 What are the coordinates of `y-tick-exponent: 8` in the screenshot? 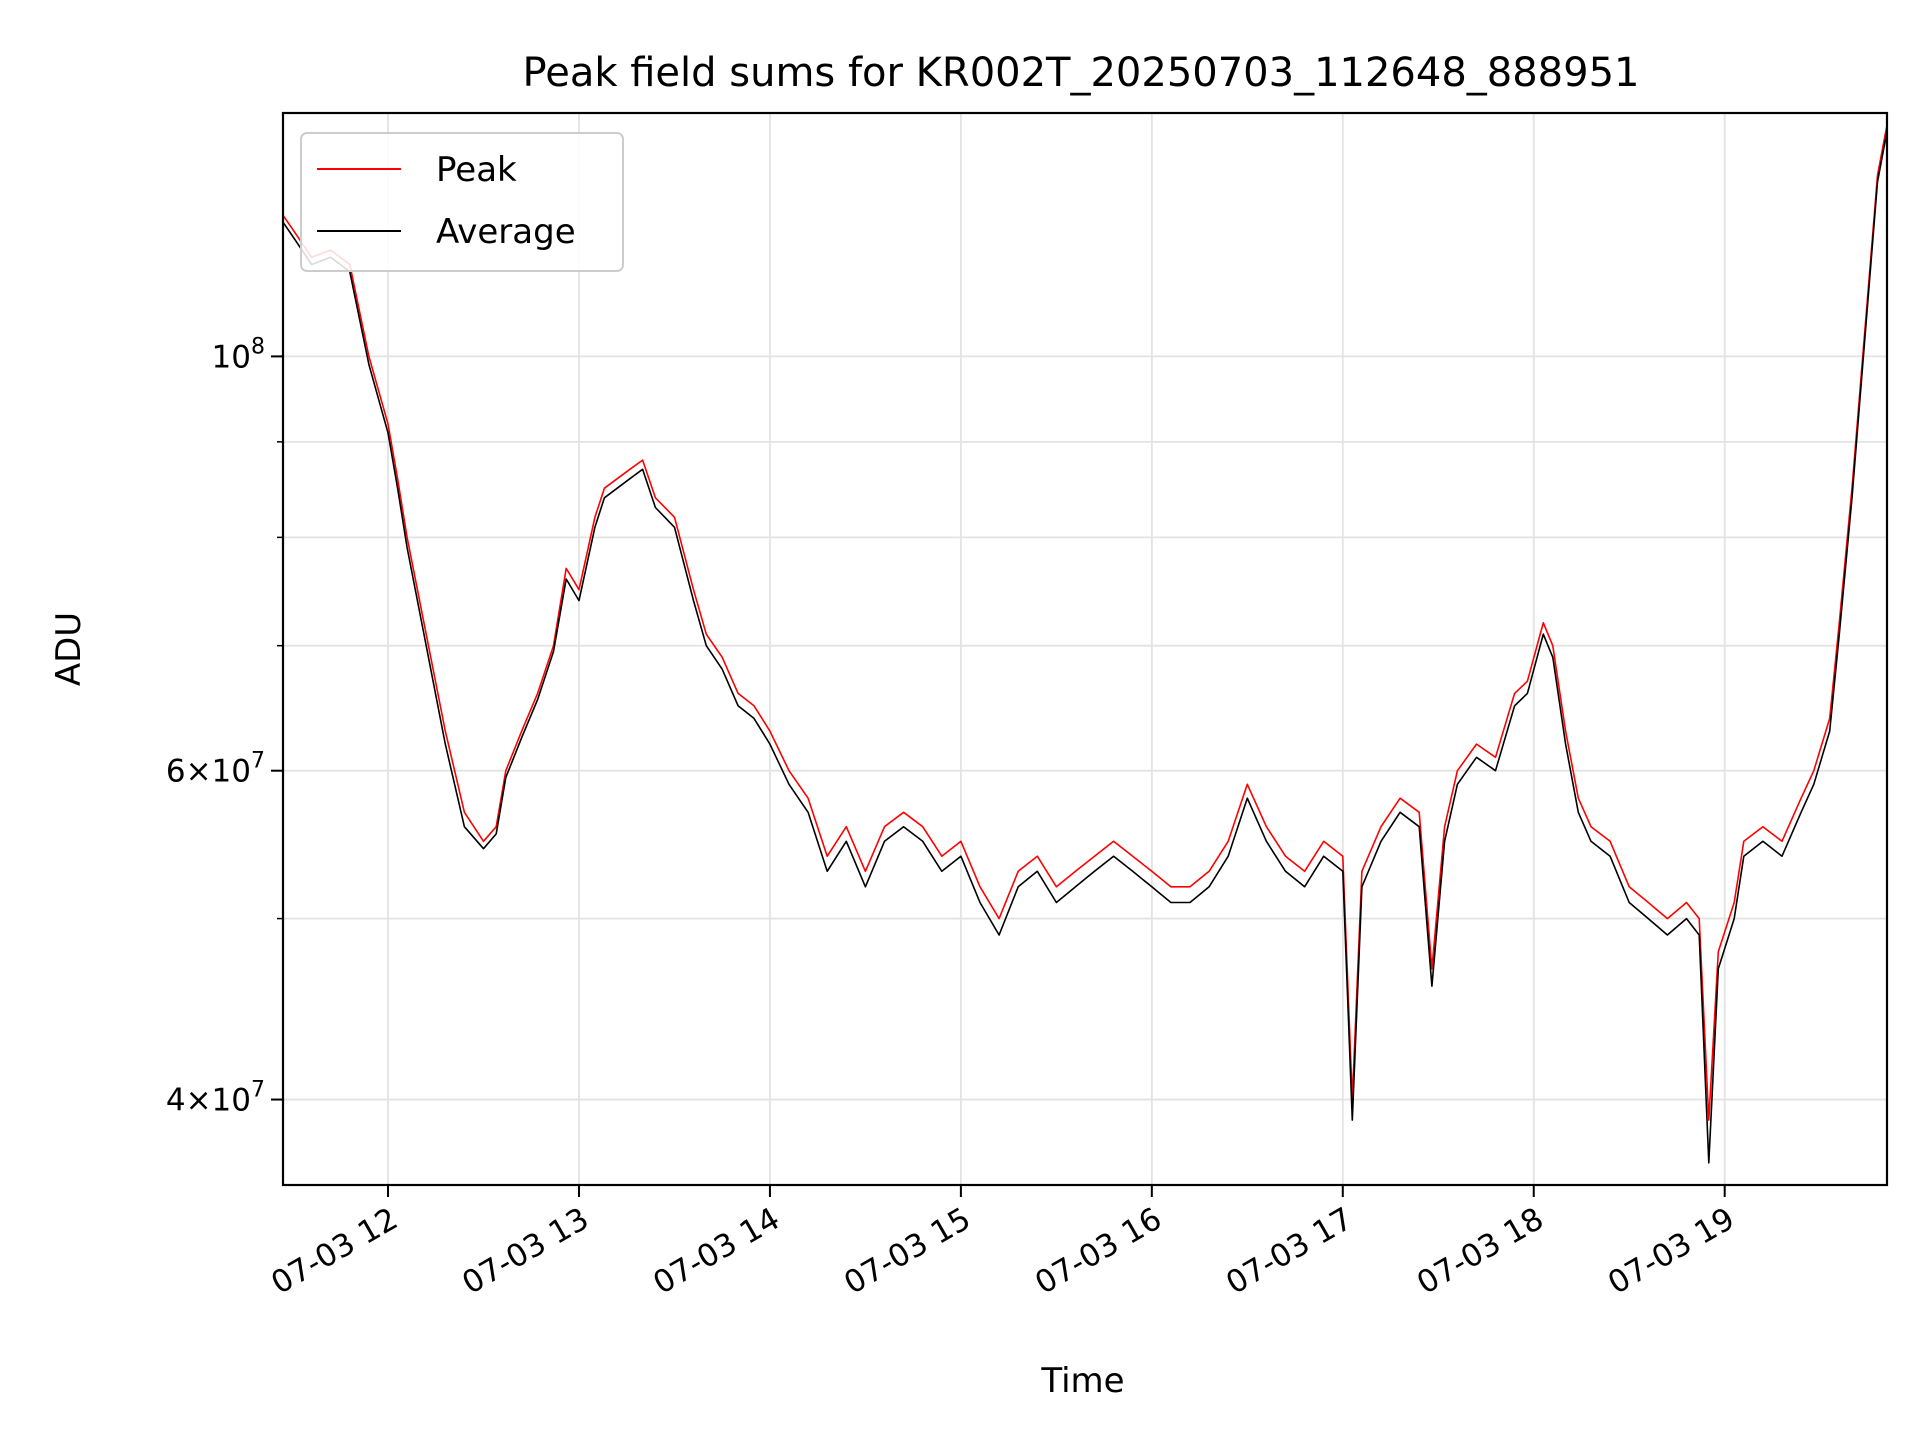 It's located at (258, 346).